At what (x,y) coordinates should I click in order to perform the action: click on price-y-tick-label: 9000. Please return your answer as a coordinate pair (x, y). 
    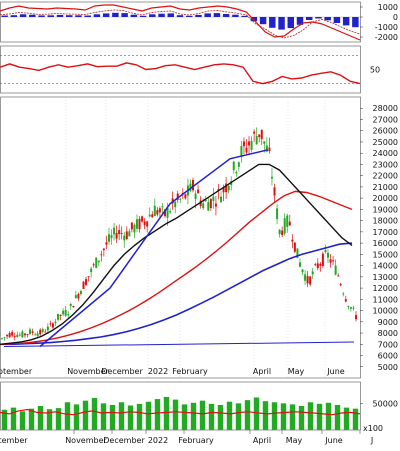
    Looking at the image, I should click on (388, 322).